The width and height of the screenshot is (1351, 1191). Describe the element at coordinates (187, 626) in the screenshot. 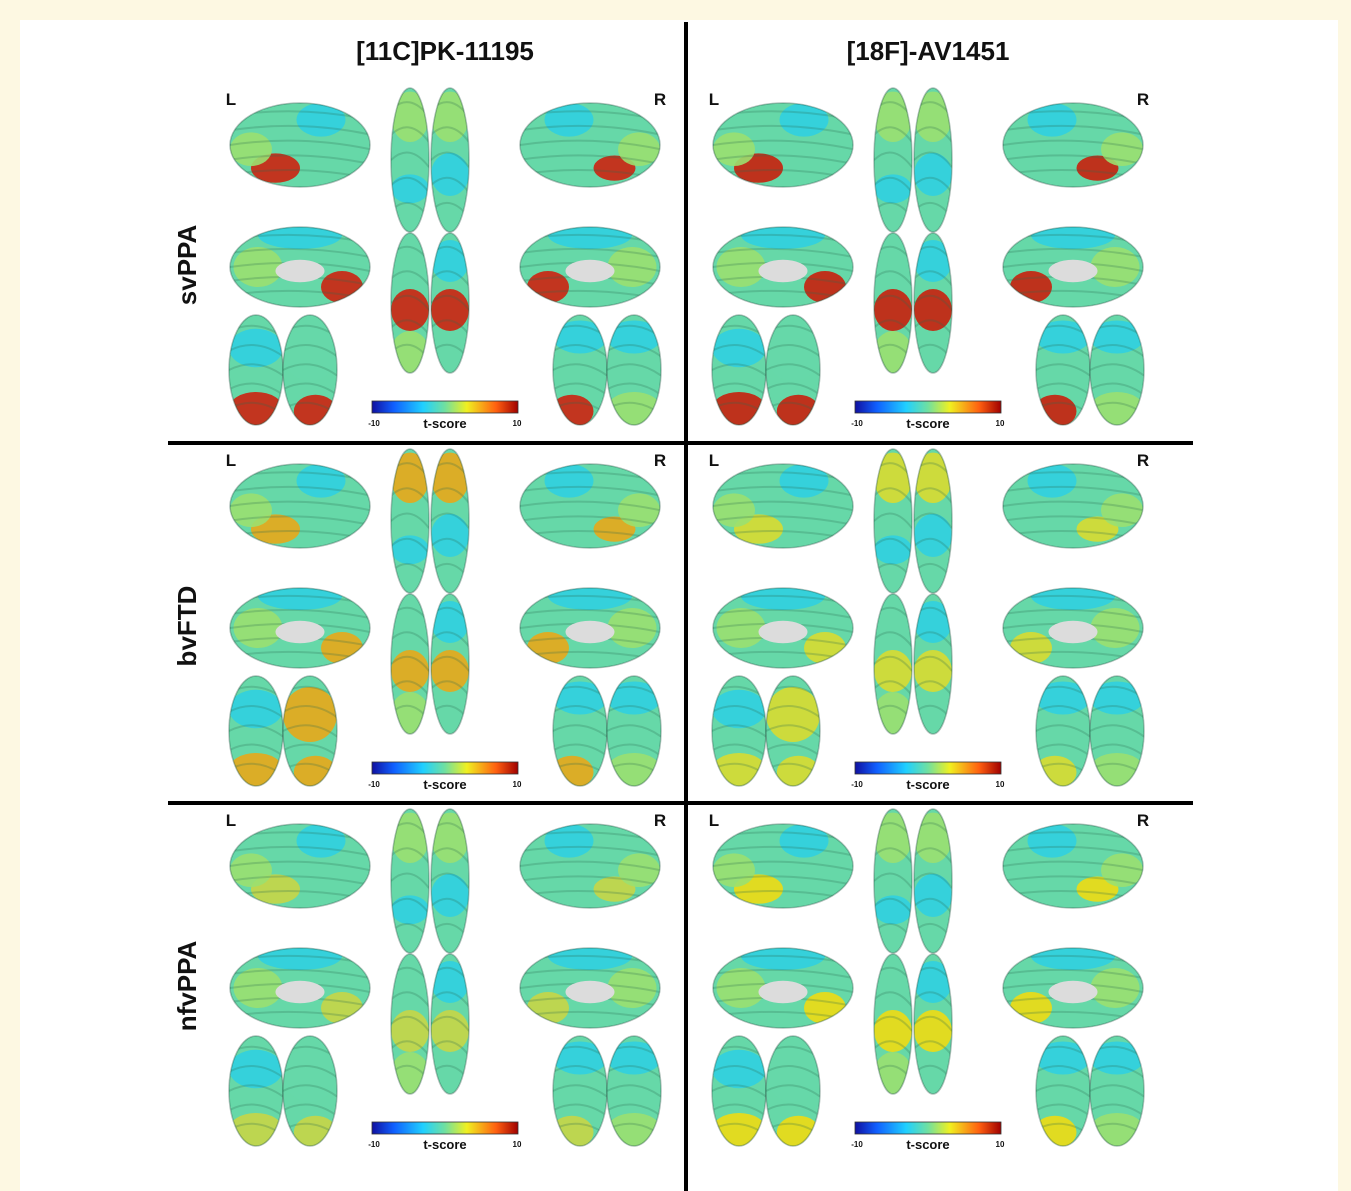

I see `row-label: bvFTD` at that location.